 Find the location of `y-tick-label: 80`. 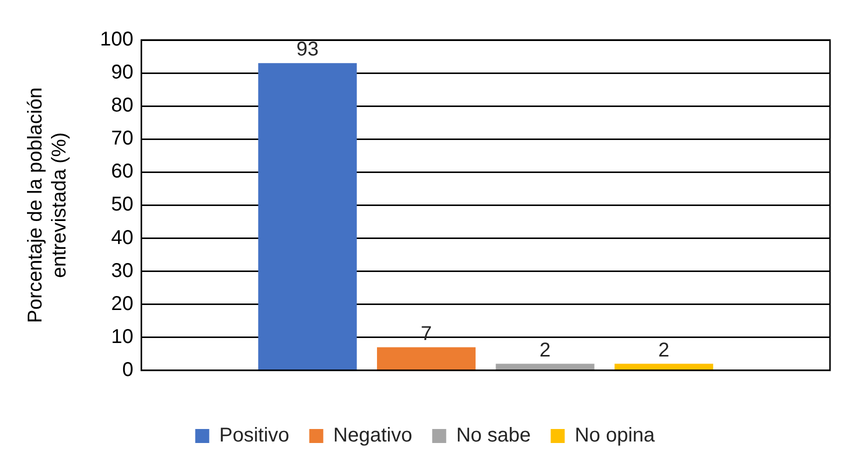

y-tick-label: 80 is located at coordinates (122, 105).